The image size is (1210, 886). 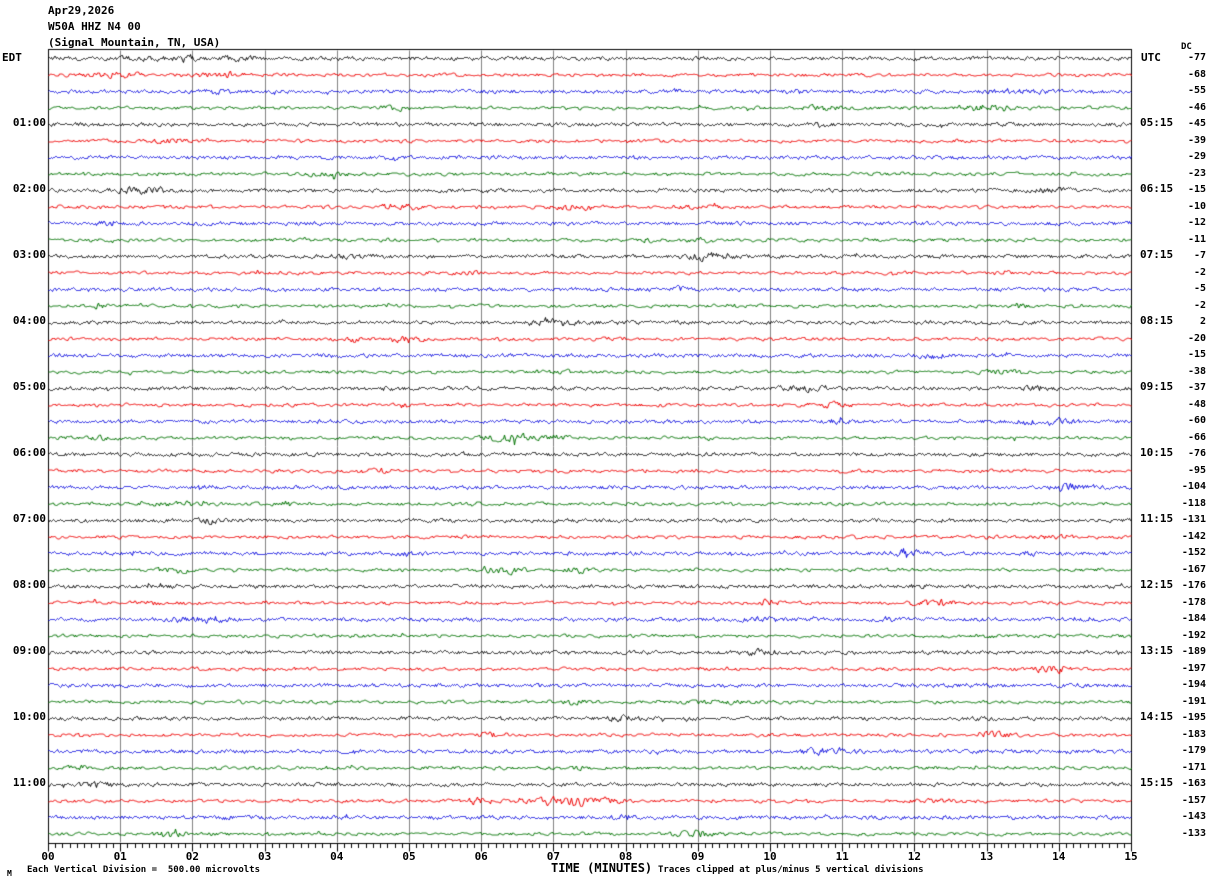 What do you see at coordinates (1196, 239) in the screenshot?
I see `dc-offset-value: -11` at bounding box center [1196, 239].